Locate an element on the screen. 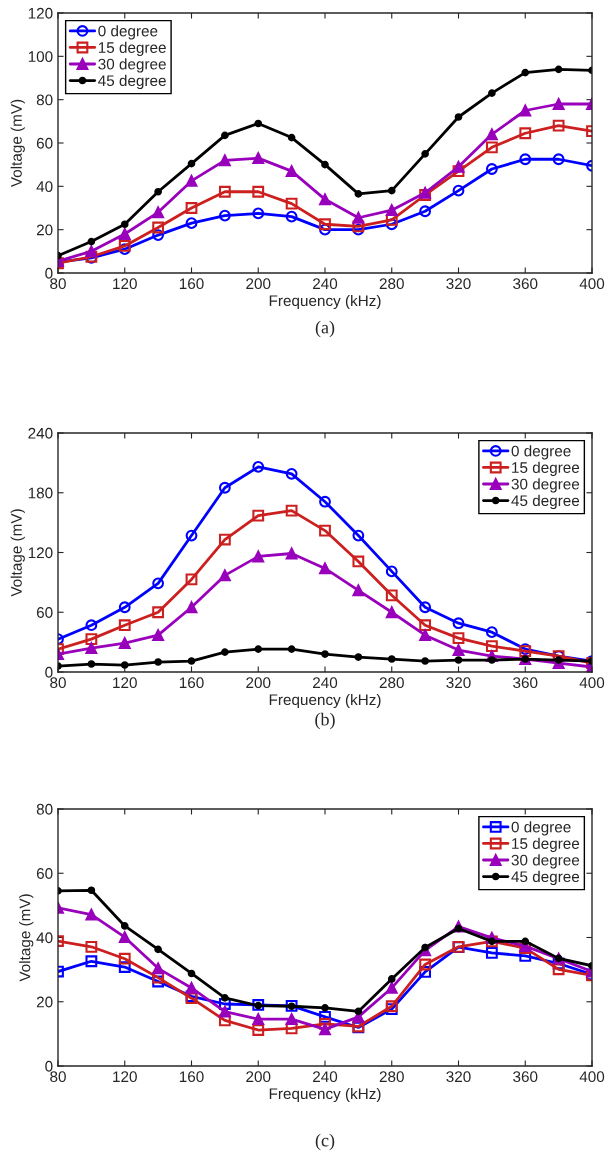 This screenshot has width=612, height=1170. text: (a) is located at coordinates (325, 329).